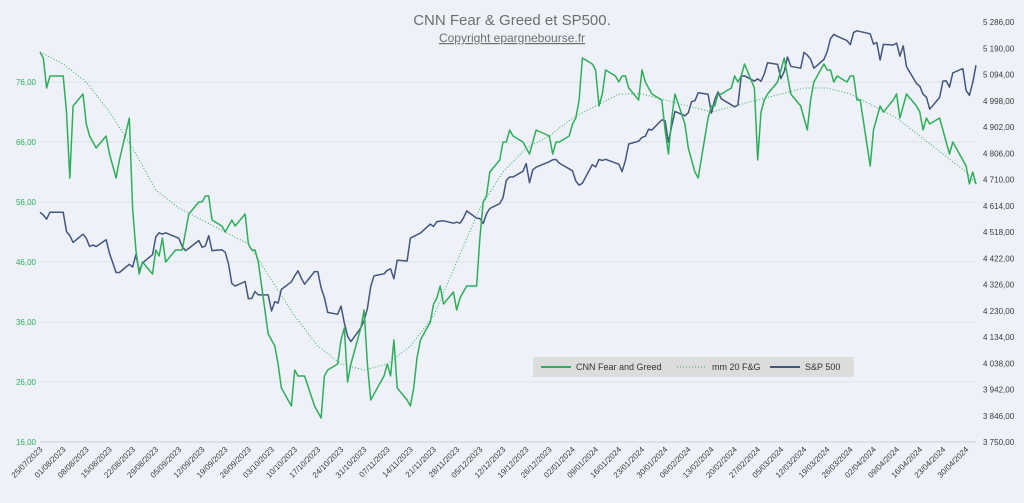  Describe the element at coordinates (999, 75) in the screenshot. I see `y-tick-right-label: 5 094,00` at that location.